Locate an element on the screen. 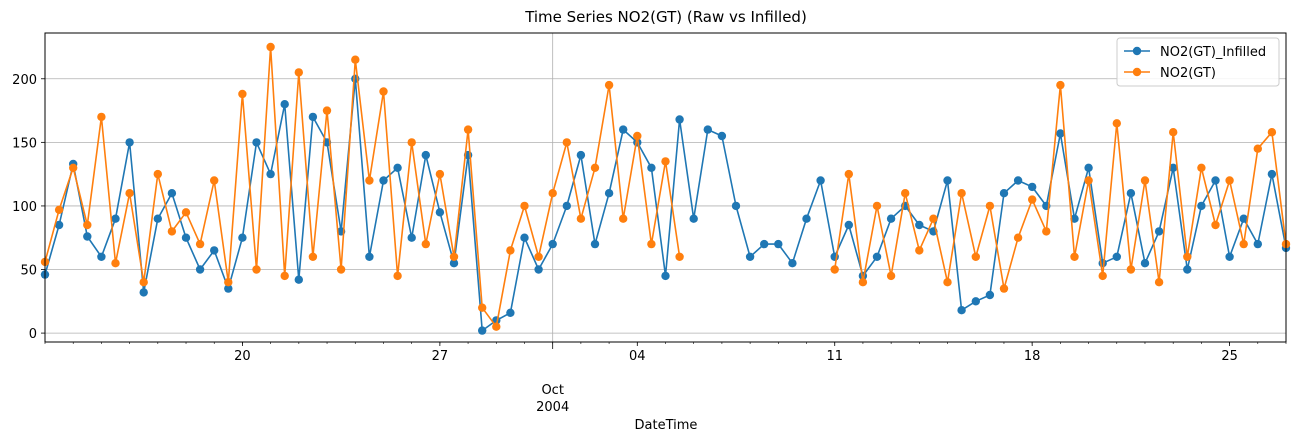 The height and width of the screenshot is (442, 1296). legend-box is located at coordinates (1198, 62).